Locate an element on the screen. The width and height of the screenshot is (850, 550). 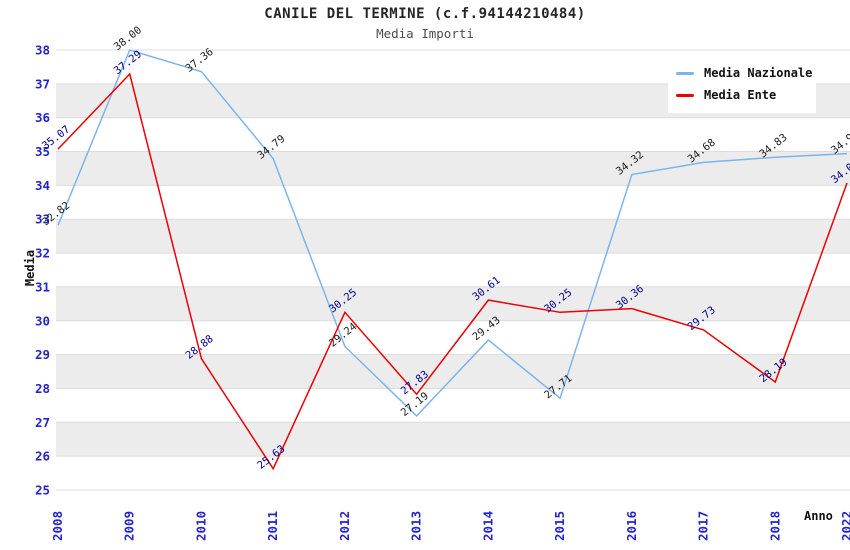
y-axis-title: Media is located at coordinates (30, 268).